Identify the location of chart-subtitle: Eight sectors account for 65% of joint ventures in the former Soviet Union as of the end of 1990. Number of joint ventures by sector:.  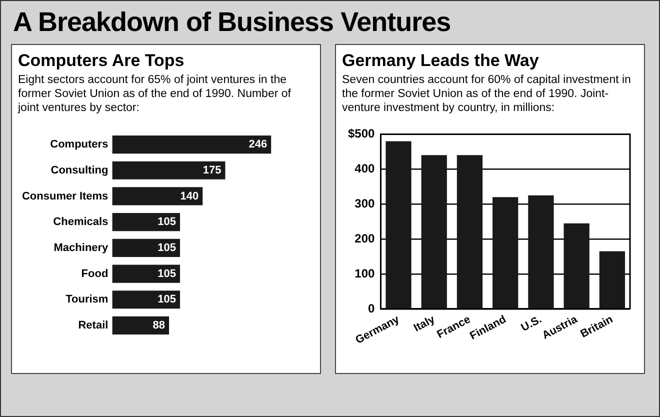
(155, 94).